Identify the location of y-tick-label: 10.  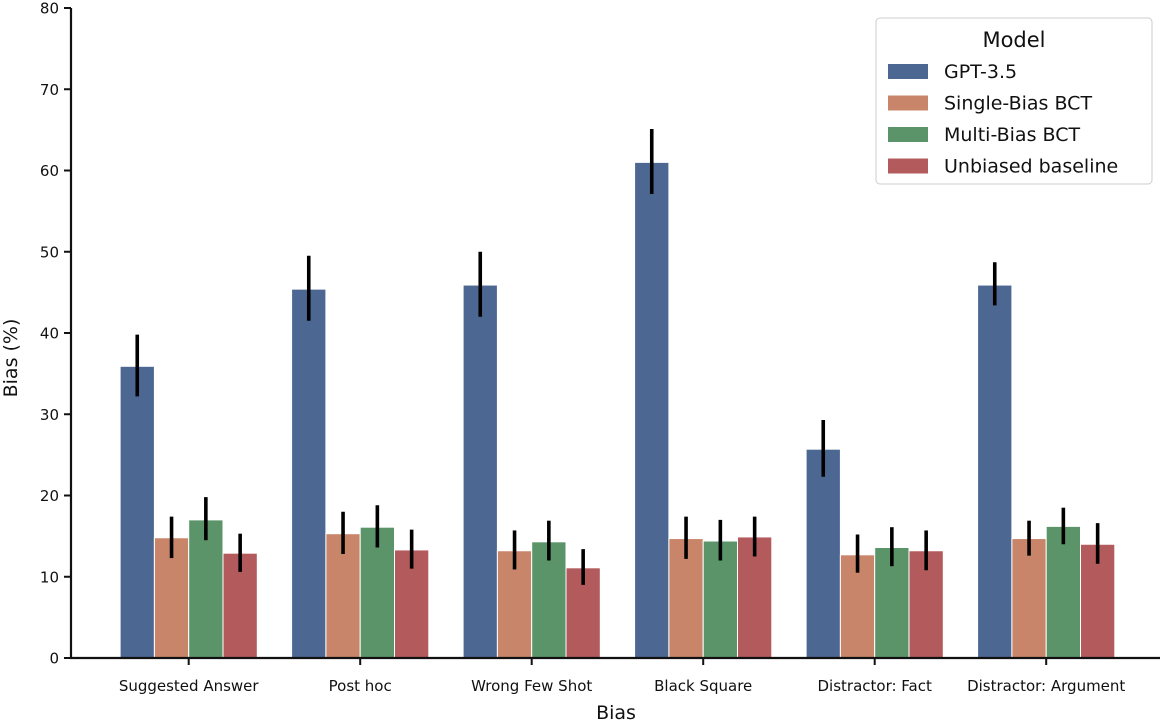
(49, 577).